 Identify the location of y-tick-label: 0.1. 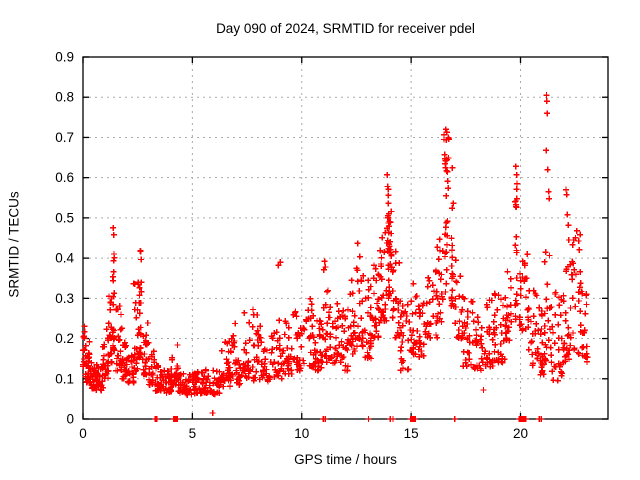
(64, 378).